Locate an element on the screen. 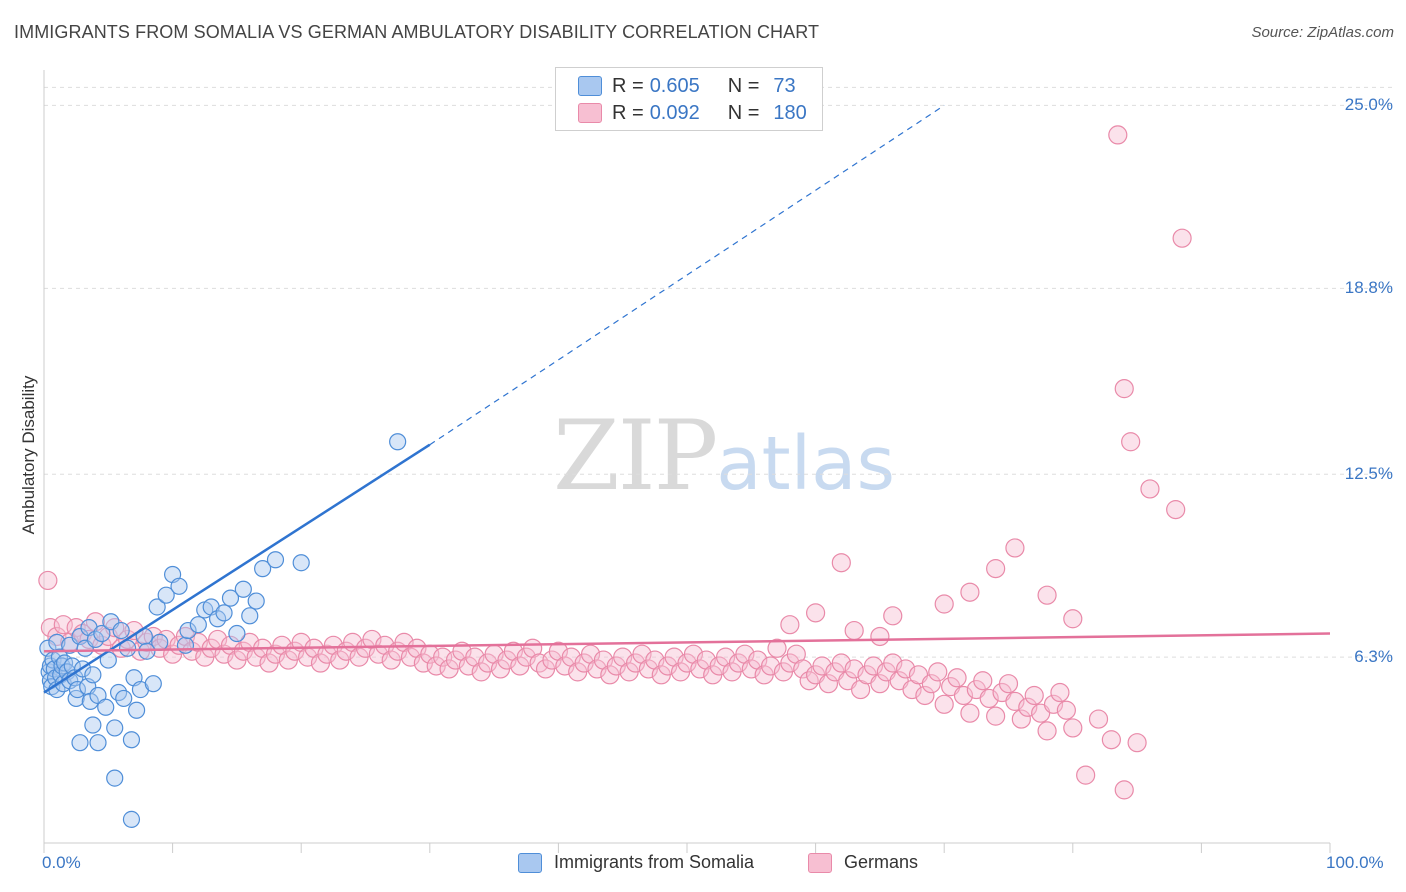  legend-row-germans: R = 0.092 N = 180 is located at coordinates (692, 113).